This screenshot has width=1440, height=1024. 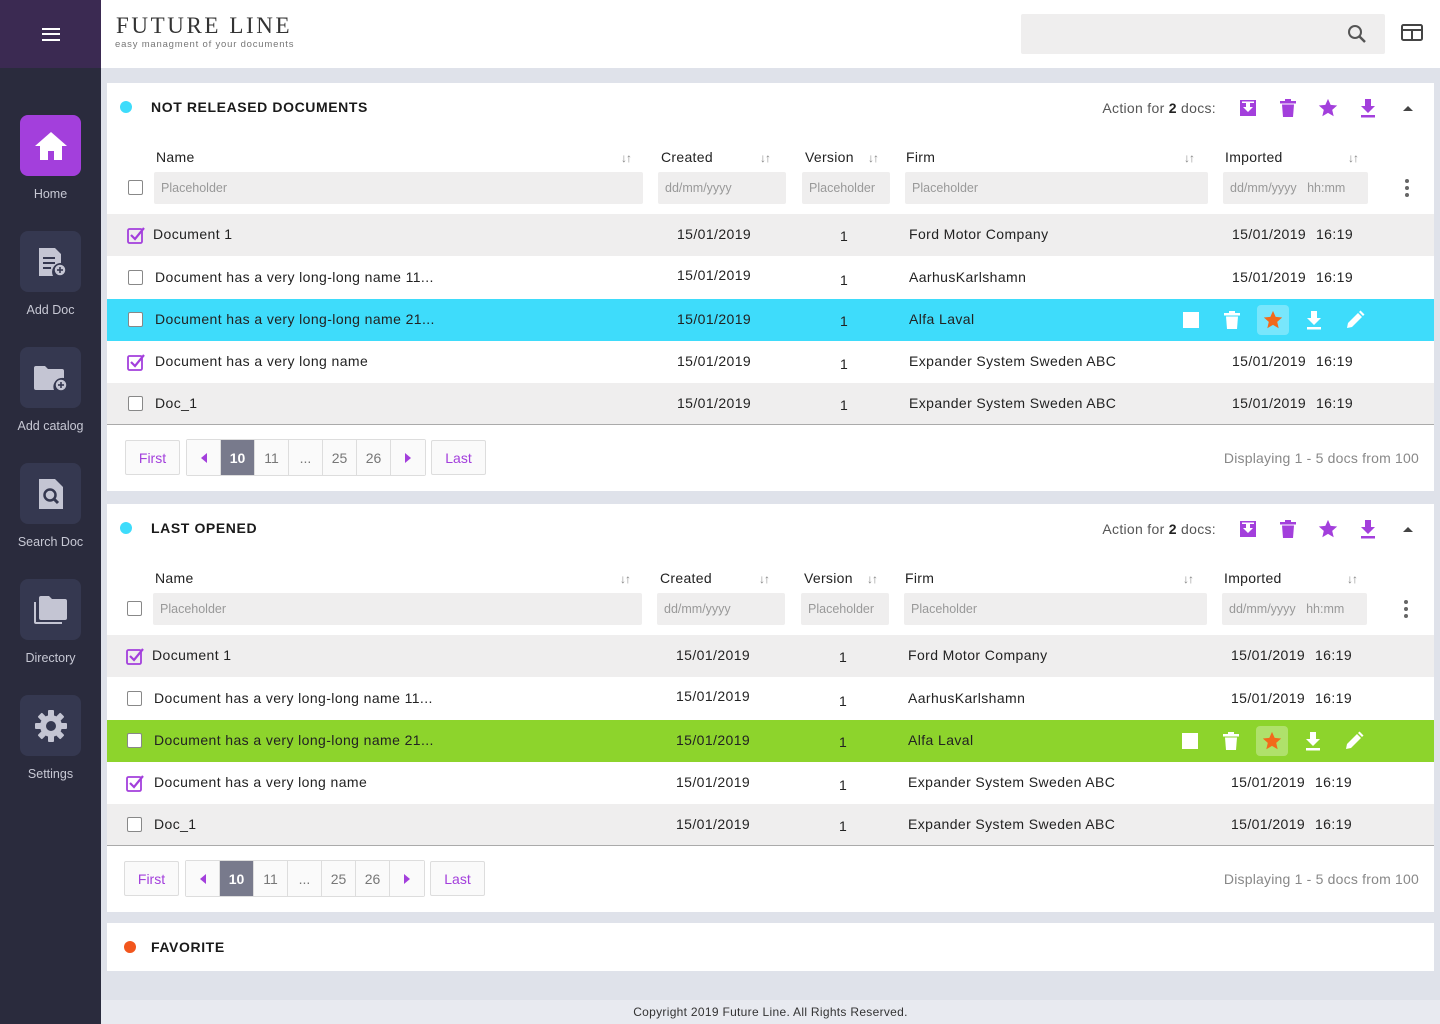 What do you see at coordinates (50, 158) in the screenshot?
I see `nav-item-home: Home` at bounding box center [50, 158].